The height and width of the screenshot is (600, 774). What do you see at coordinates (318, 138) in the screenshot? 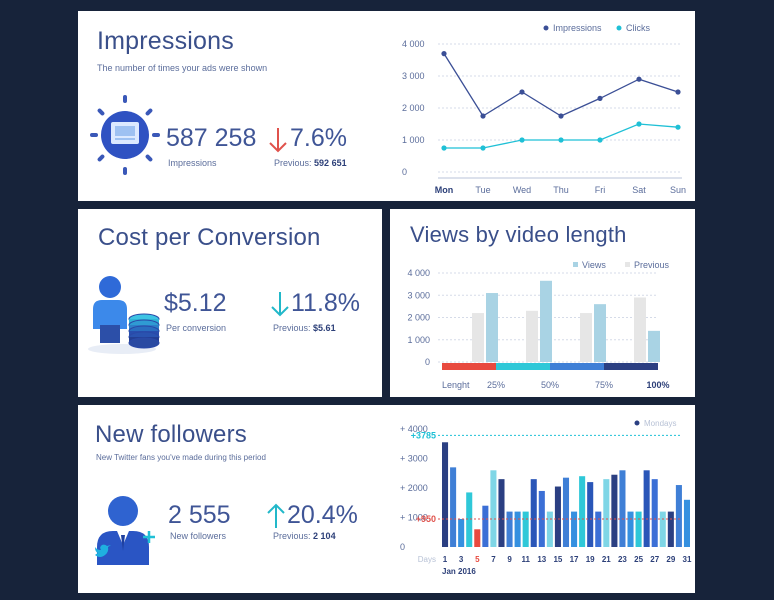
I see `impressions-change: 7.6%` at bounding box center [318, 138].